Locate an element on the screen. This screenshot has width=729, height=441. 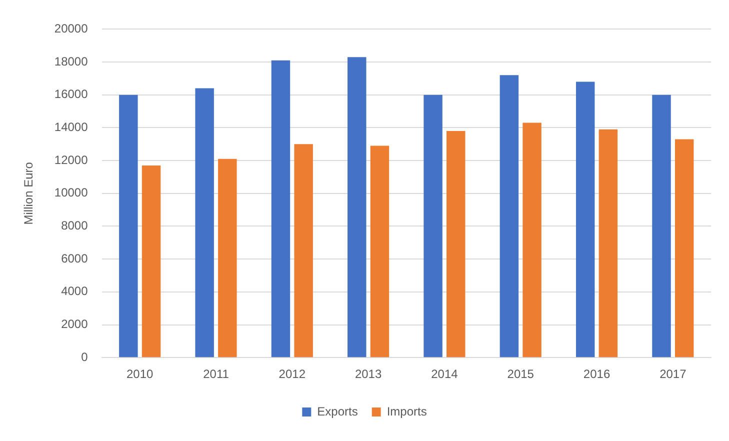
x-tick-label: 2016 is located at coordinates (596, 374).